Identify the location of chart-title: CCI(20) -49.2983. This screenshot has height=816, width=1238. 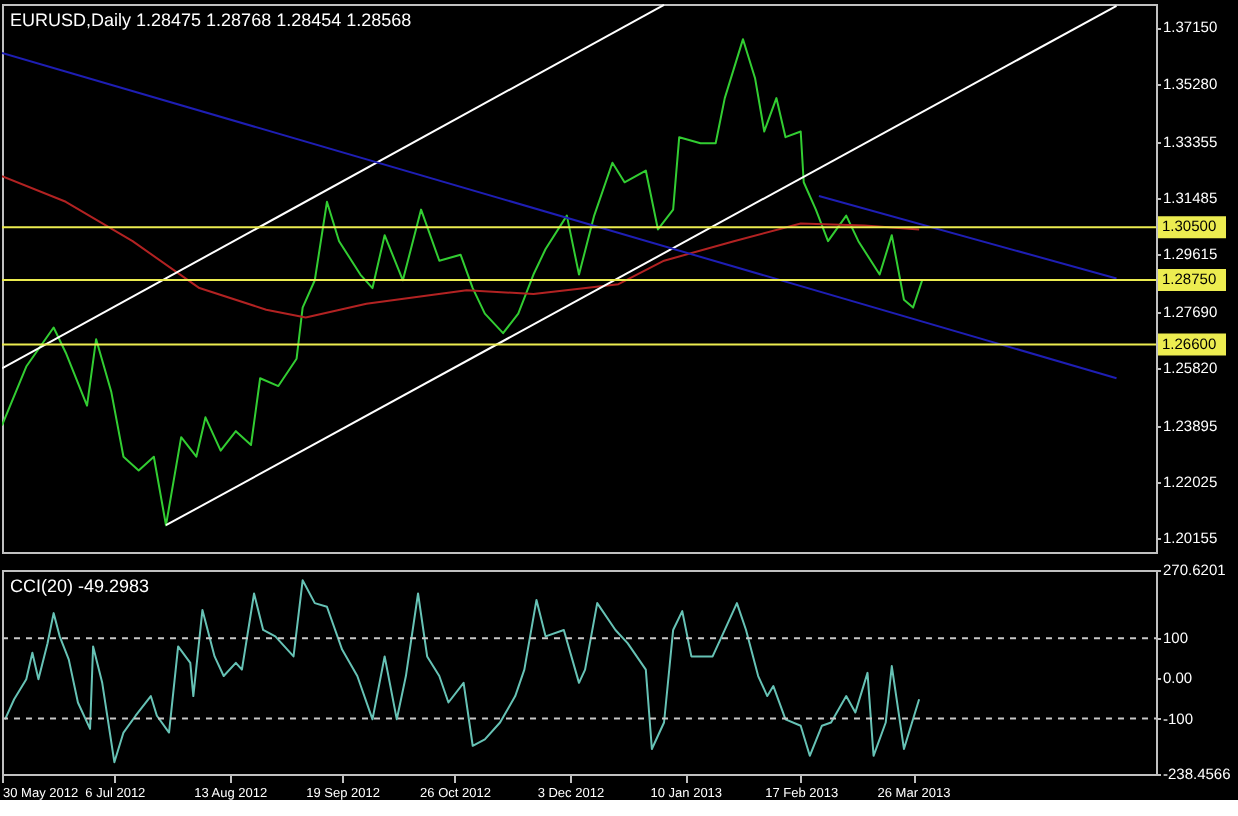
(80, 586).